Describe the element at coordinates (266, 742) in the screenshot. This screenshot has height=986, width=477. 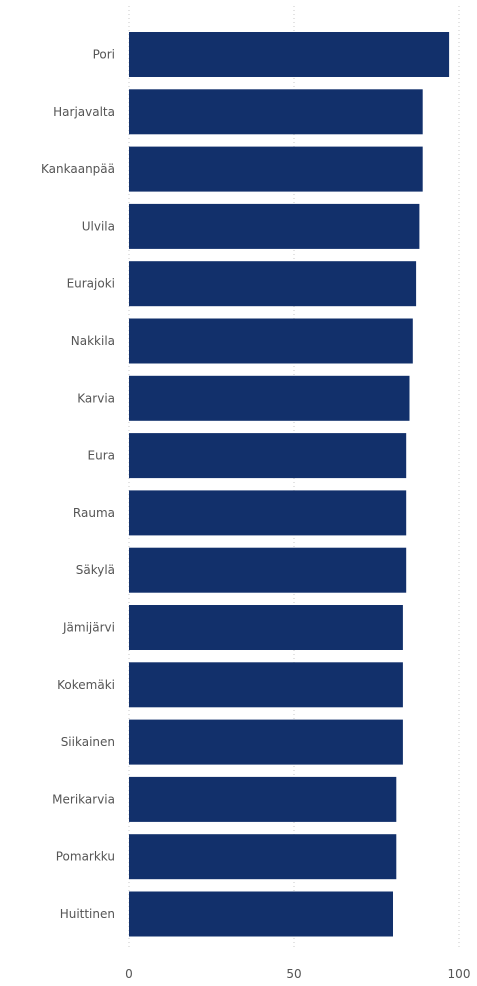
I see `bar-siikainen` at that location.